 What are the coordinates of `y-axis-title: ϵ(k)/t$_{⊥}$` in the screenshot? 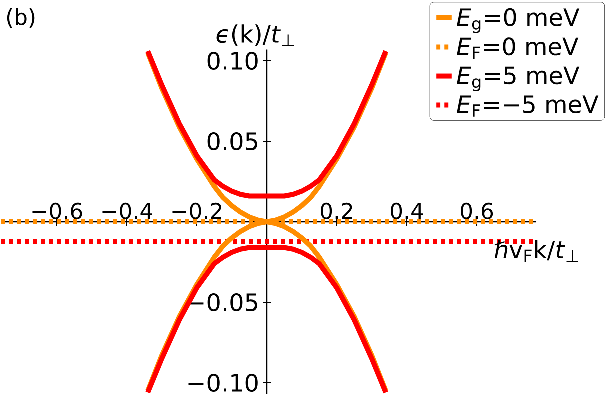 It's located at (255, 35).